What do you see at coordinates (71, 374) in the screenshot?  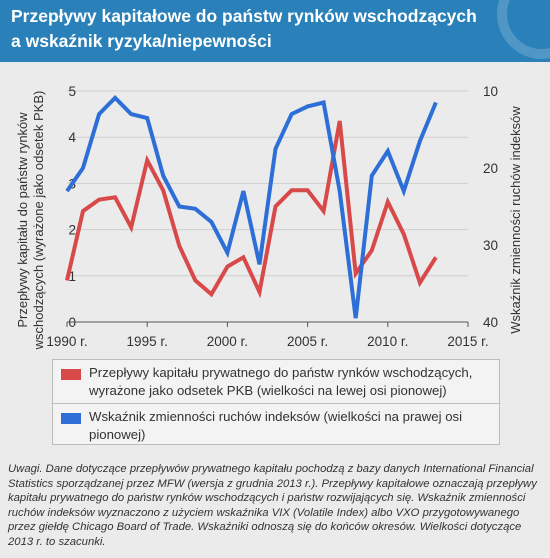 I see `legend-swatch-red` at bounding box center [71, 374].